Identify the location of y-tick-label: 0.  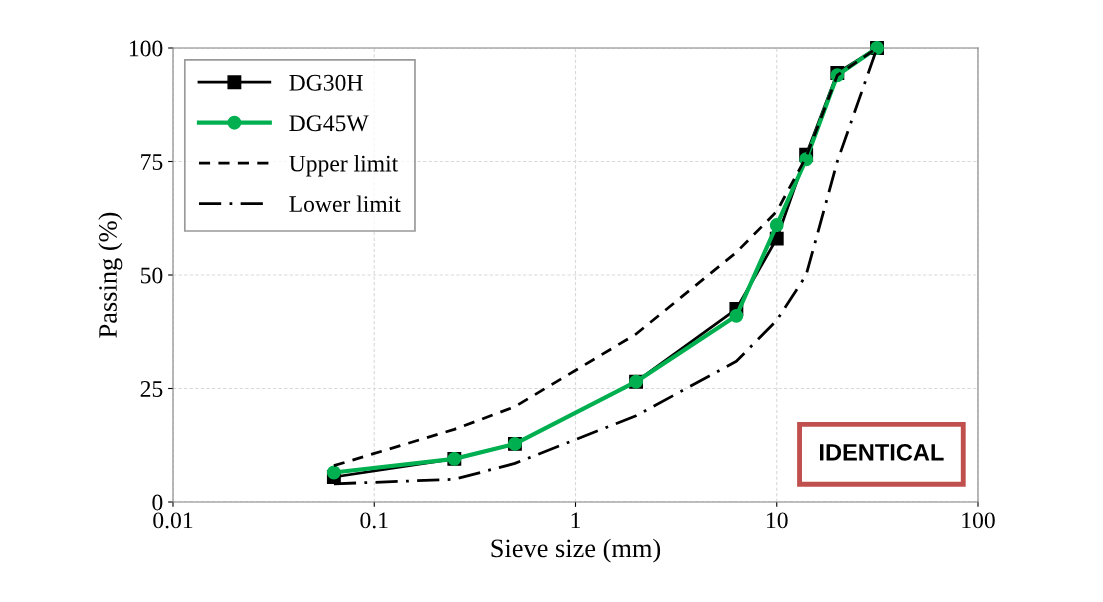
(157, 502).